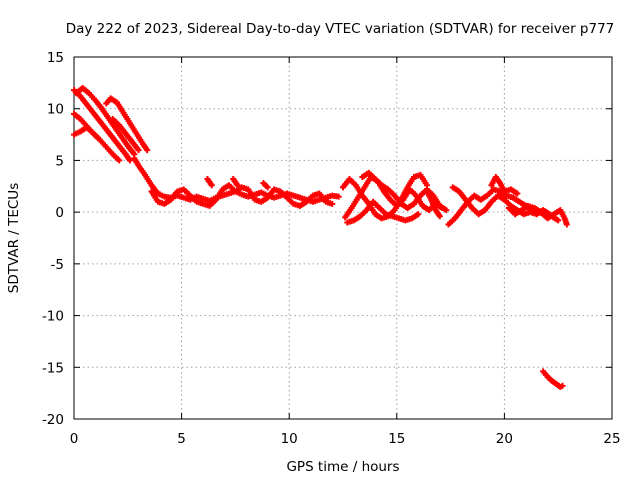 The width and height of the screenshot is (640, 484). Describe the element at coordinates (53, 317) in the screenshot. I see `y-tick-label: -10` at that location.